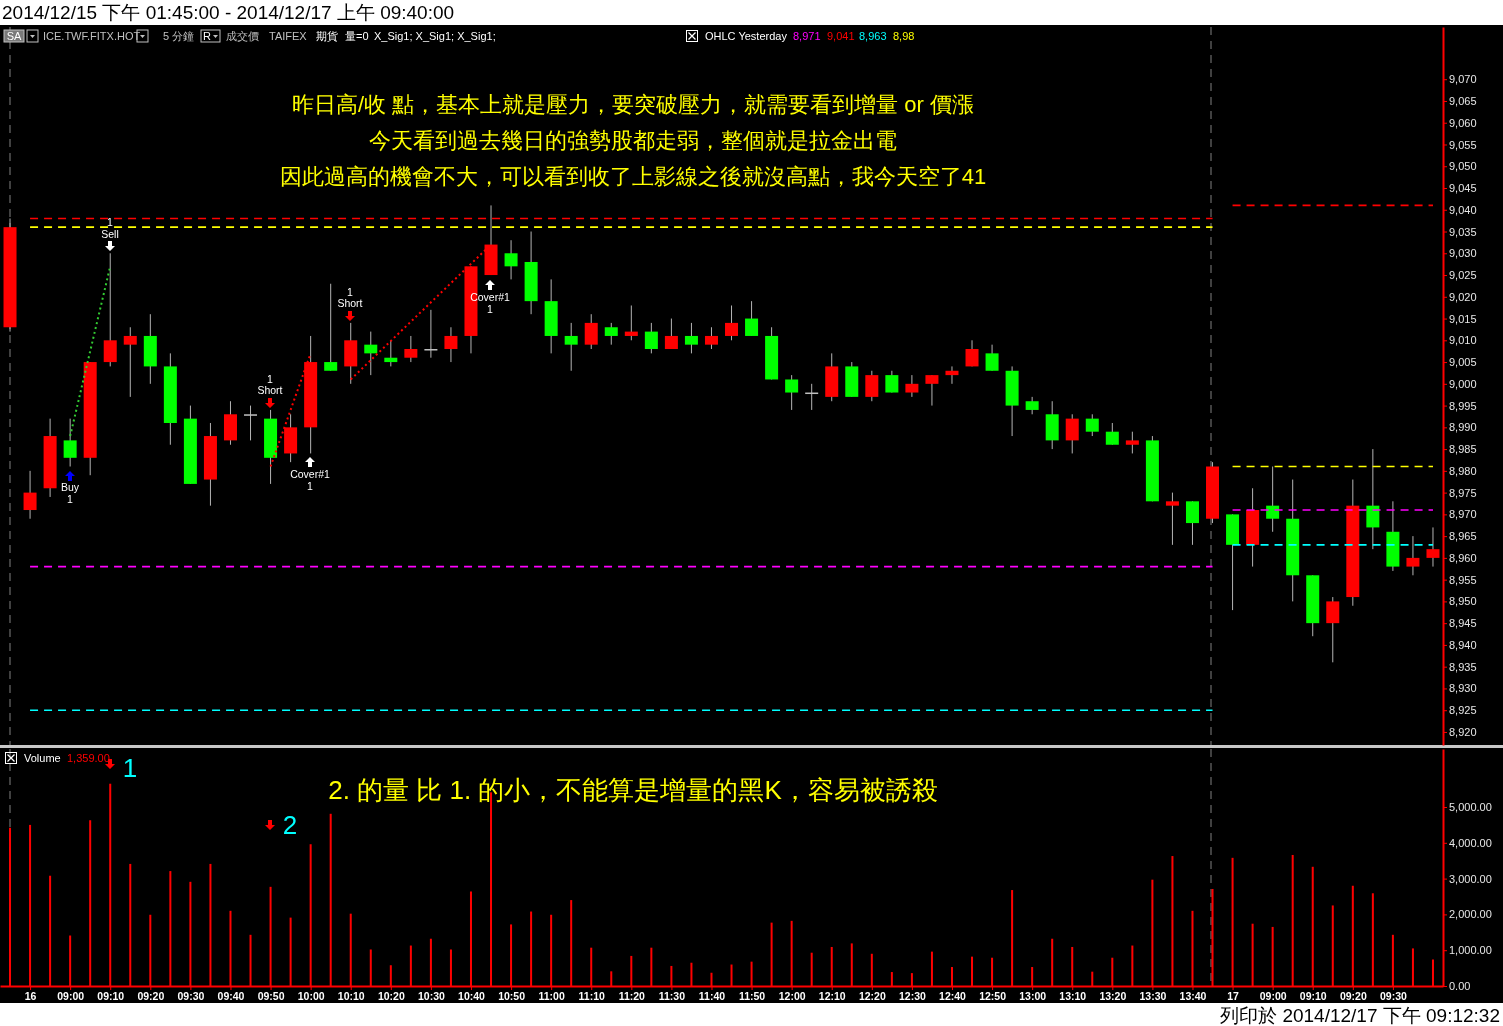 The width and height of the screenshot is (1503, 1026). Describe the element at coordinates (357, 36) in the screenshot. I see `annotation: 量=0` at that location.